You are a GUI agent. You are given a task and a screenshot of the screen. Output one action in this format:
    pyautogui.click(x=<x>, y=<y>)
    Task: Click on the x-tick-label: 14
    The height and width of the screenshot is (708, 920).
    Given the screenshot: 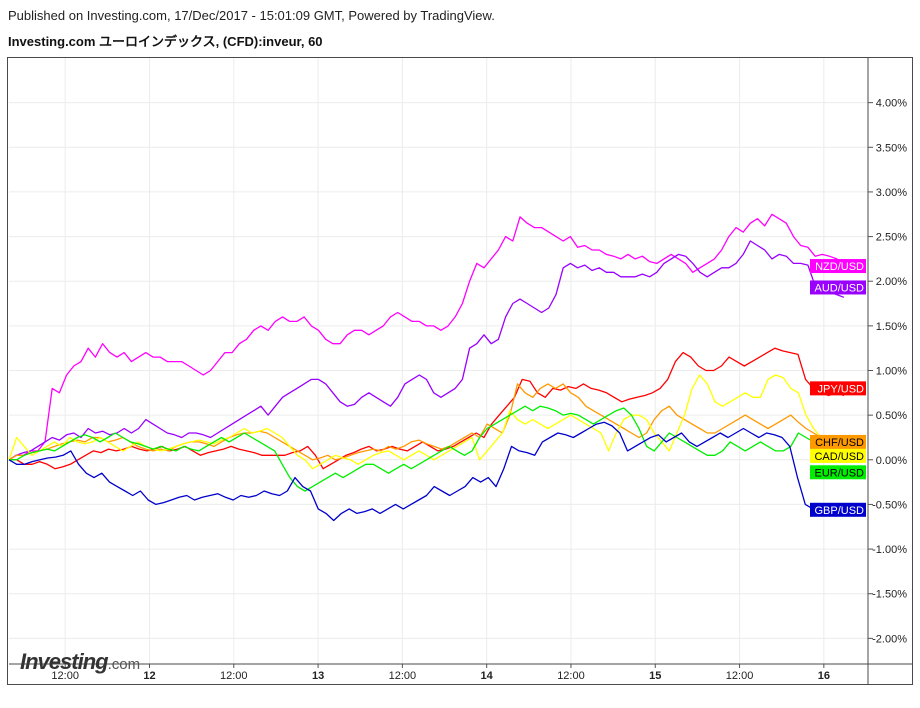 What is the action you would take?
    pyautogui.click(x=487, y=676)
    